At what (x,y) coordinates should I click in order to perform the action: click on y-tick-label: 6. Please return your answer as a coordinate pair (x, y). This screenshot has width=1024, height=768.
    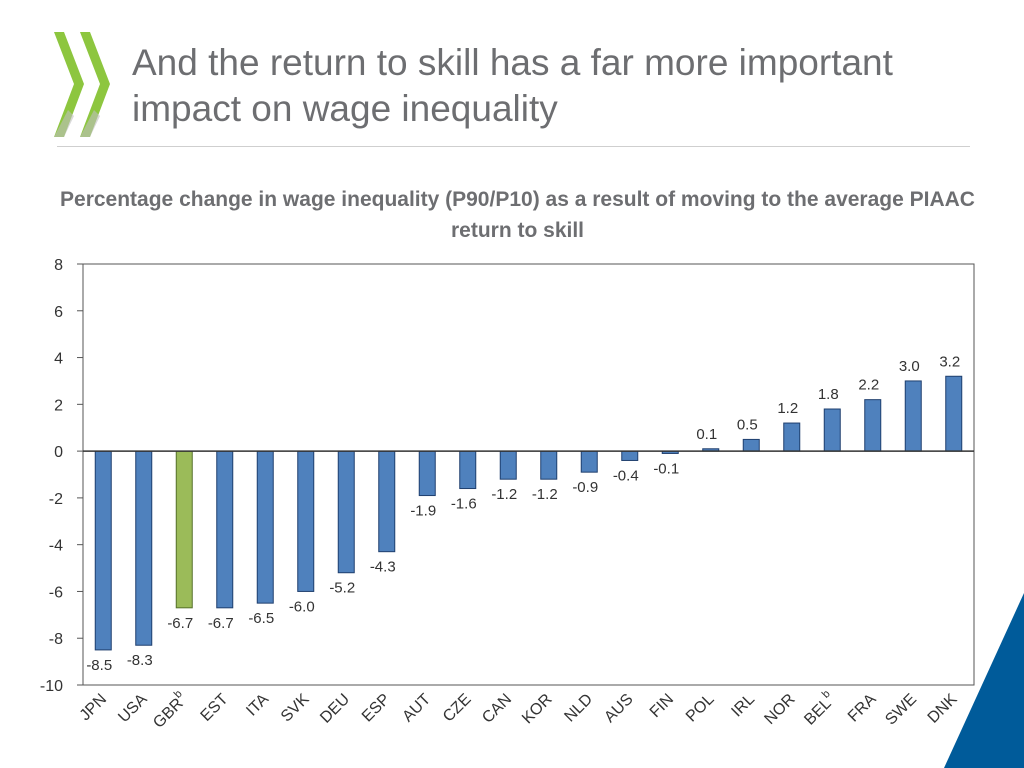
    Looking at the image, I should click on (58, 312).